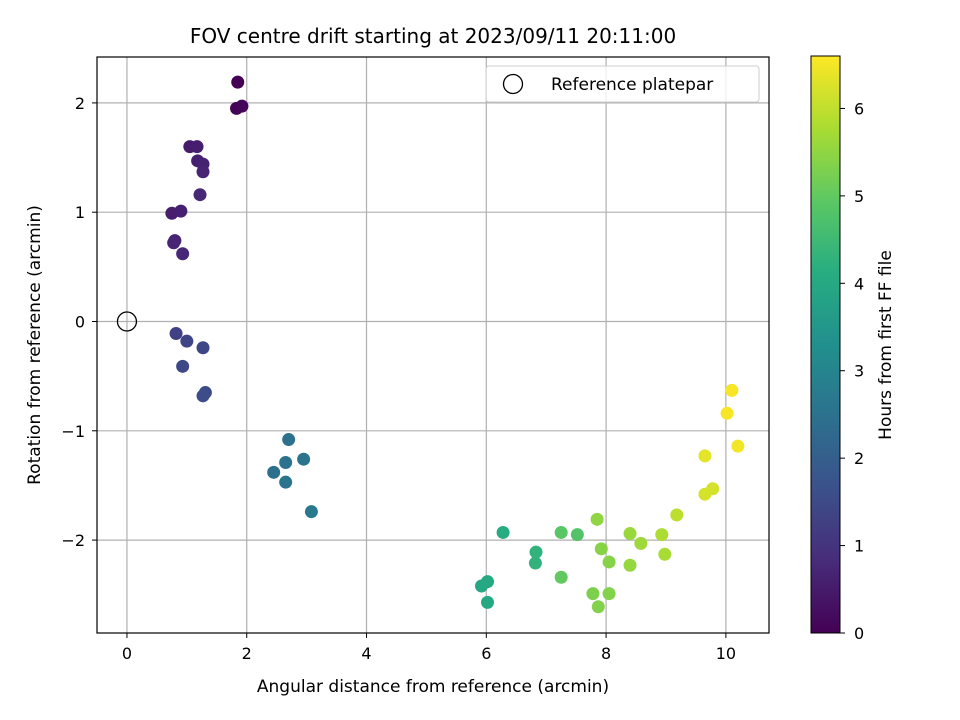 Image resolution: width=960 pixels, height=720 pixels. Describe the element at coordinates (366, 653) in the screenshot. I see `x-tick-label: 4` at that location.